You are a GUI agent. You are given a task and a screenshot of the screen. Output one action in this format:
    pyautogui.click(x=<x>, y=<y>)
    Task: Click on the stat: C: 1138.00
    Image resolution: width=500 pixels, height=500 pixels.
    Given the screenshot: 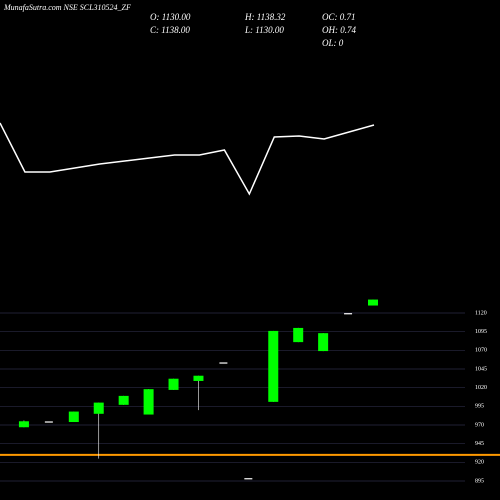 What is the action you would take?
    pyautogui.click(x=170, y=30)
    